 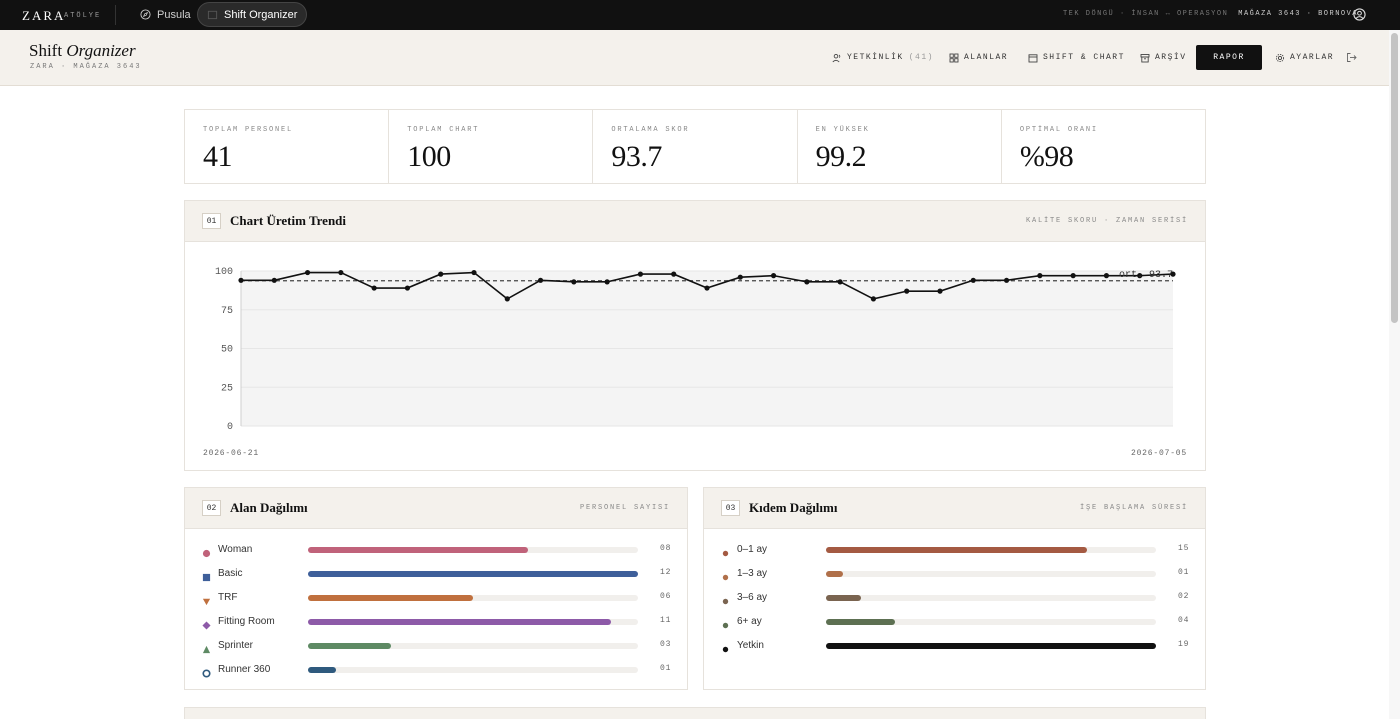 I want to click on bar-value: 11, so click(x=666, y=620).